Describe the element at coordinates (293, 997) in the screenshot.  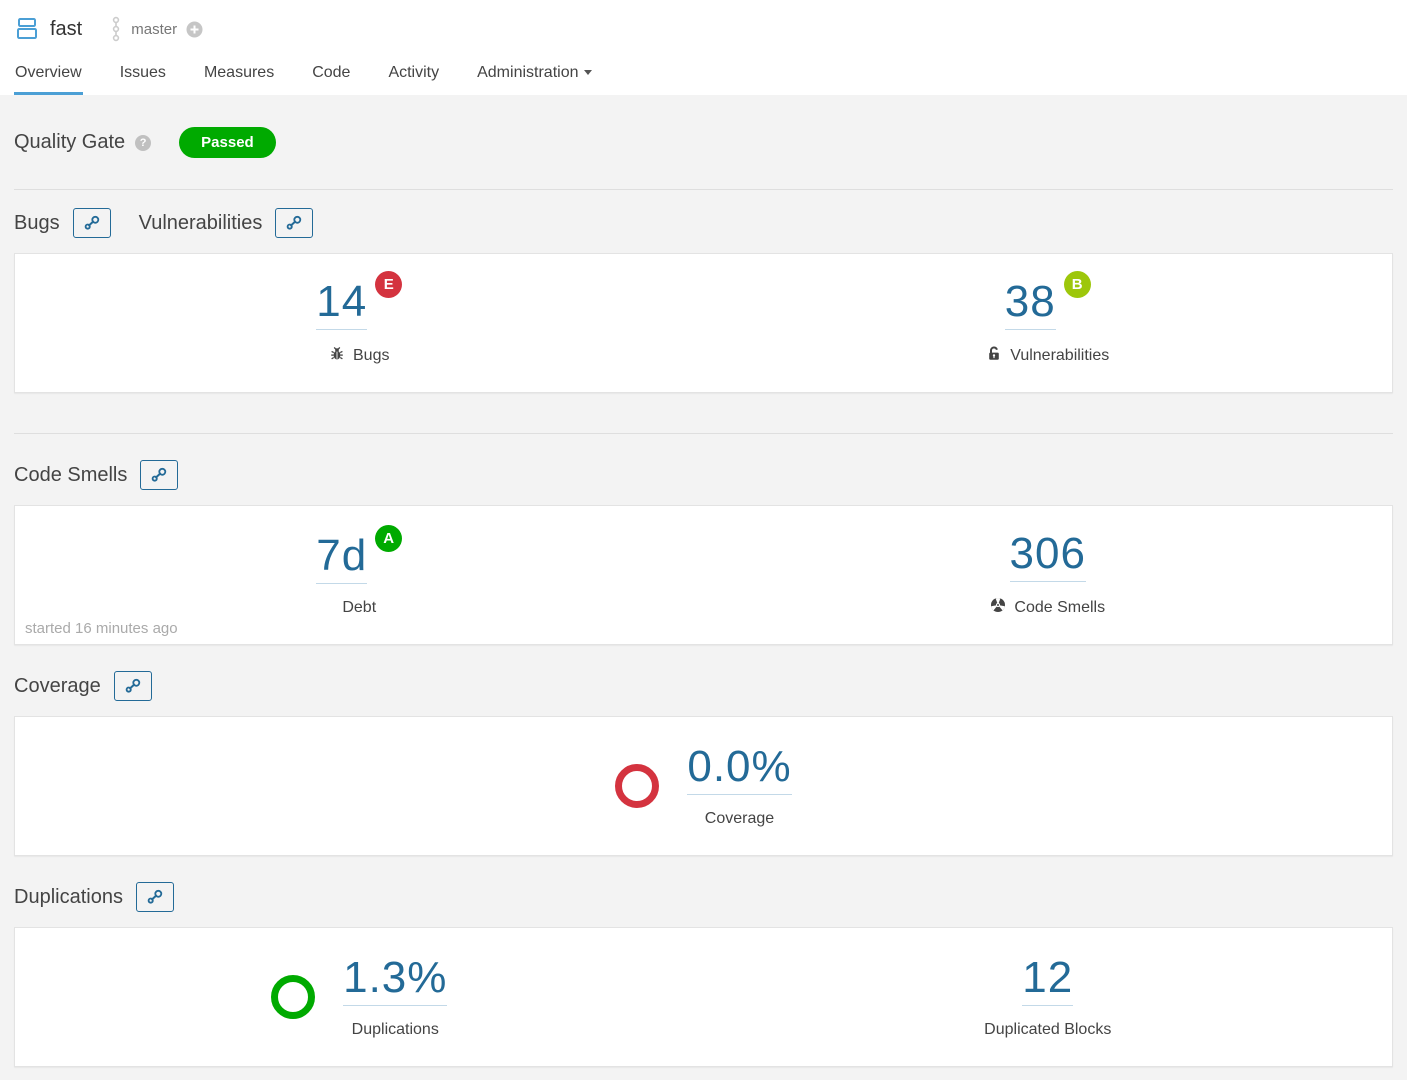
I see `duplications-ring-chart` at that location.